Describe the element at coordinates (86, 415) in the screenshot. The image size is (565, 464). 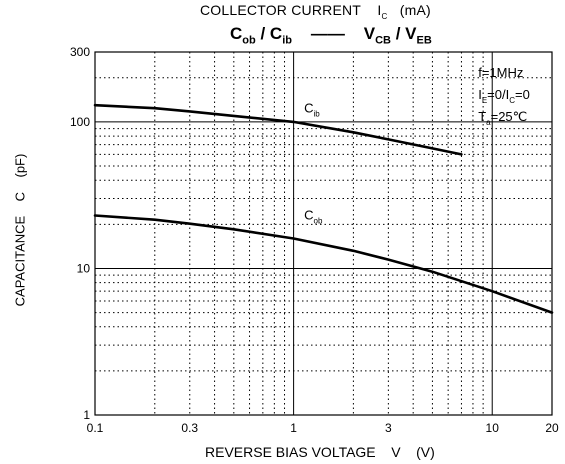
I see `y-tick-label: 1` at that location.